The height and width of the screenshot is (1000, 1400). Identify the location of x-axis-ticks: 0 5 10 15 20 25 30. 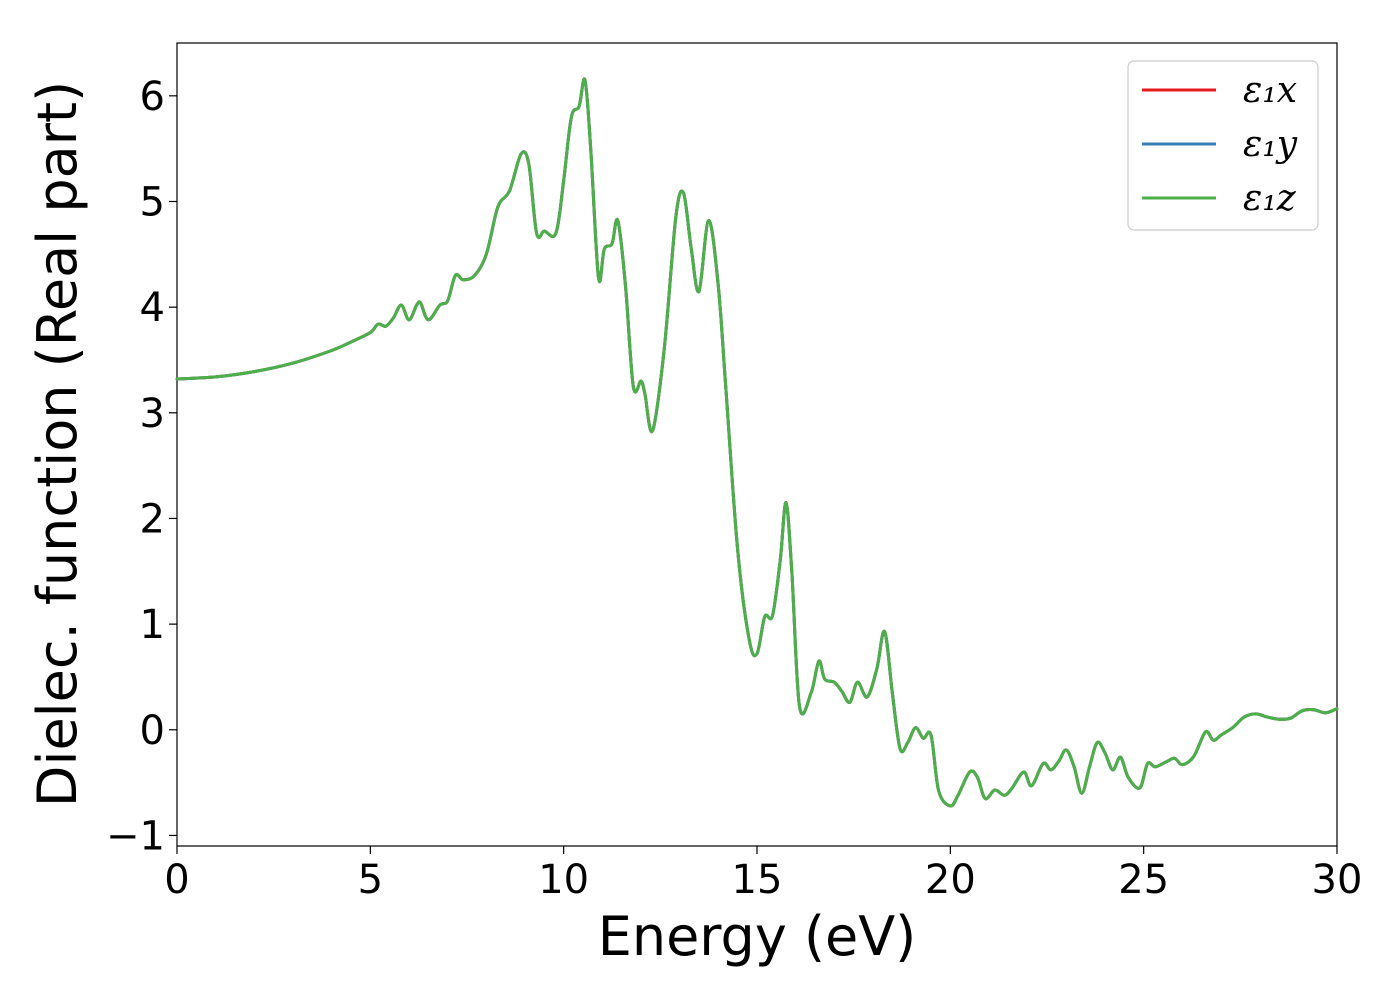
(763, 874).